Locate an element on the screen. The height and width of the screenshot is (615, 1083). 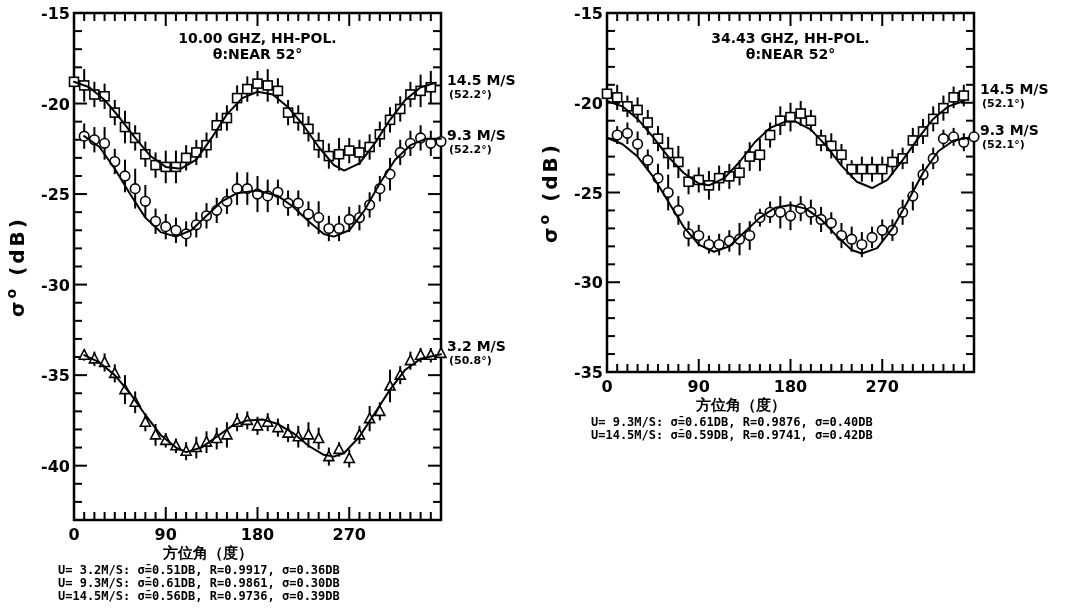
text: U= 9.3M/S: σ̄=0.61DB, R=0.9876, σ=0.40DB is located at coordinates (732, 422).